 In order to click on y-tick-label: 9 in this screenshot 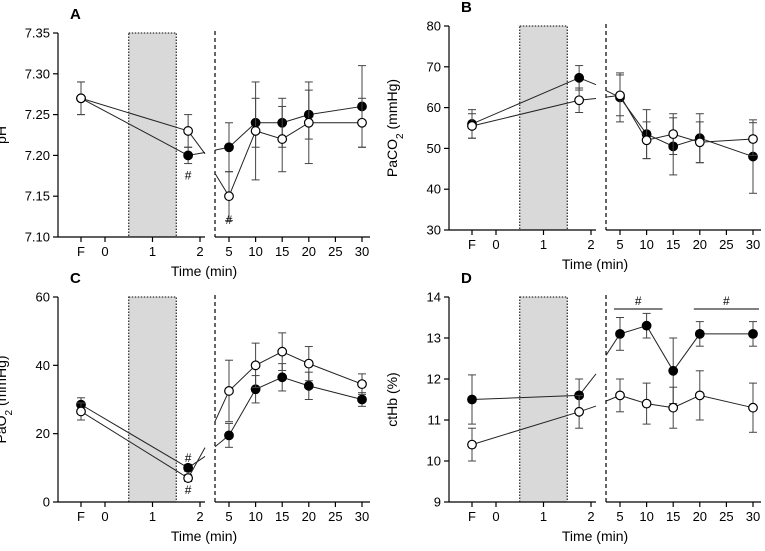, I will do `click(437, 502)`.